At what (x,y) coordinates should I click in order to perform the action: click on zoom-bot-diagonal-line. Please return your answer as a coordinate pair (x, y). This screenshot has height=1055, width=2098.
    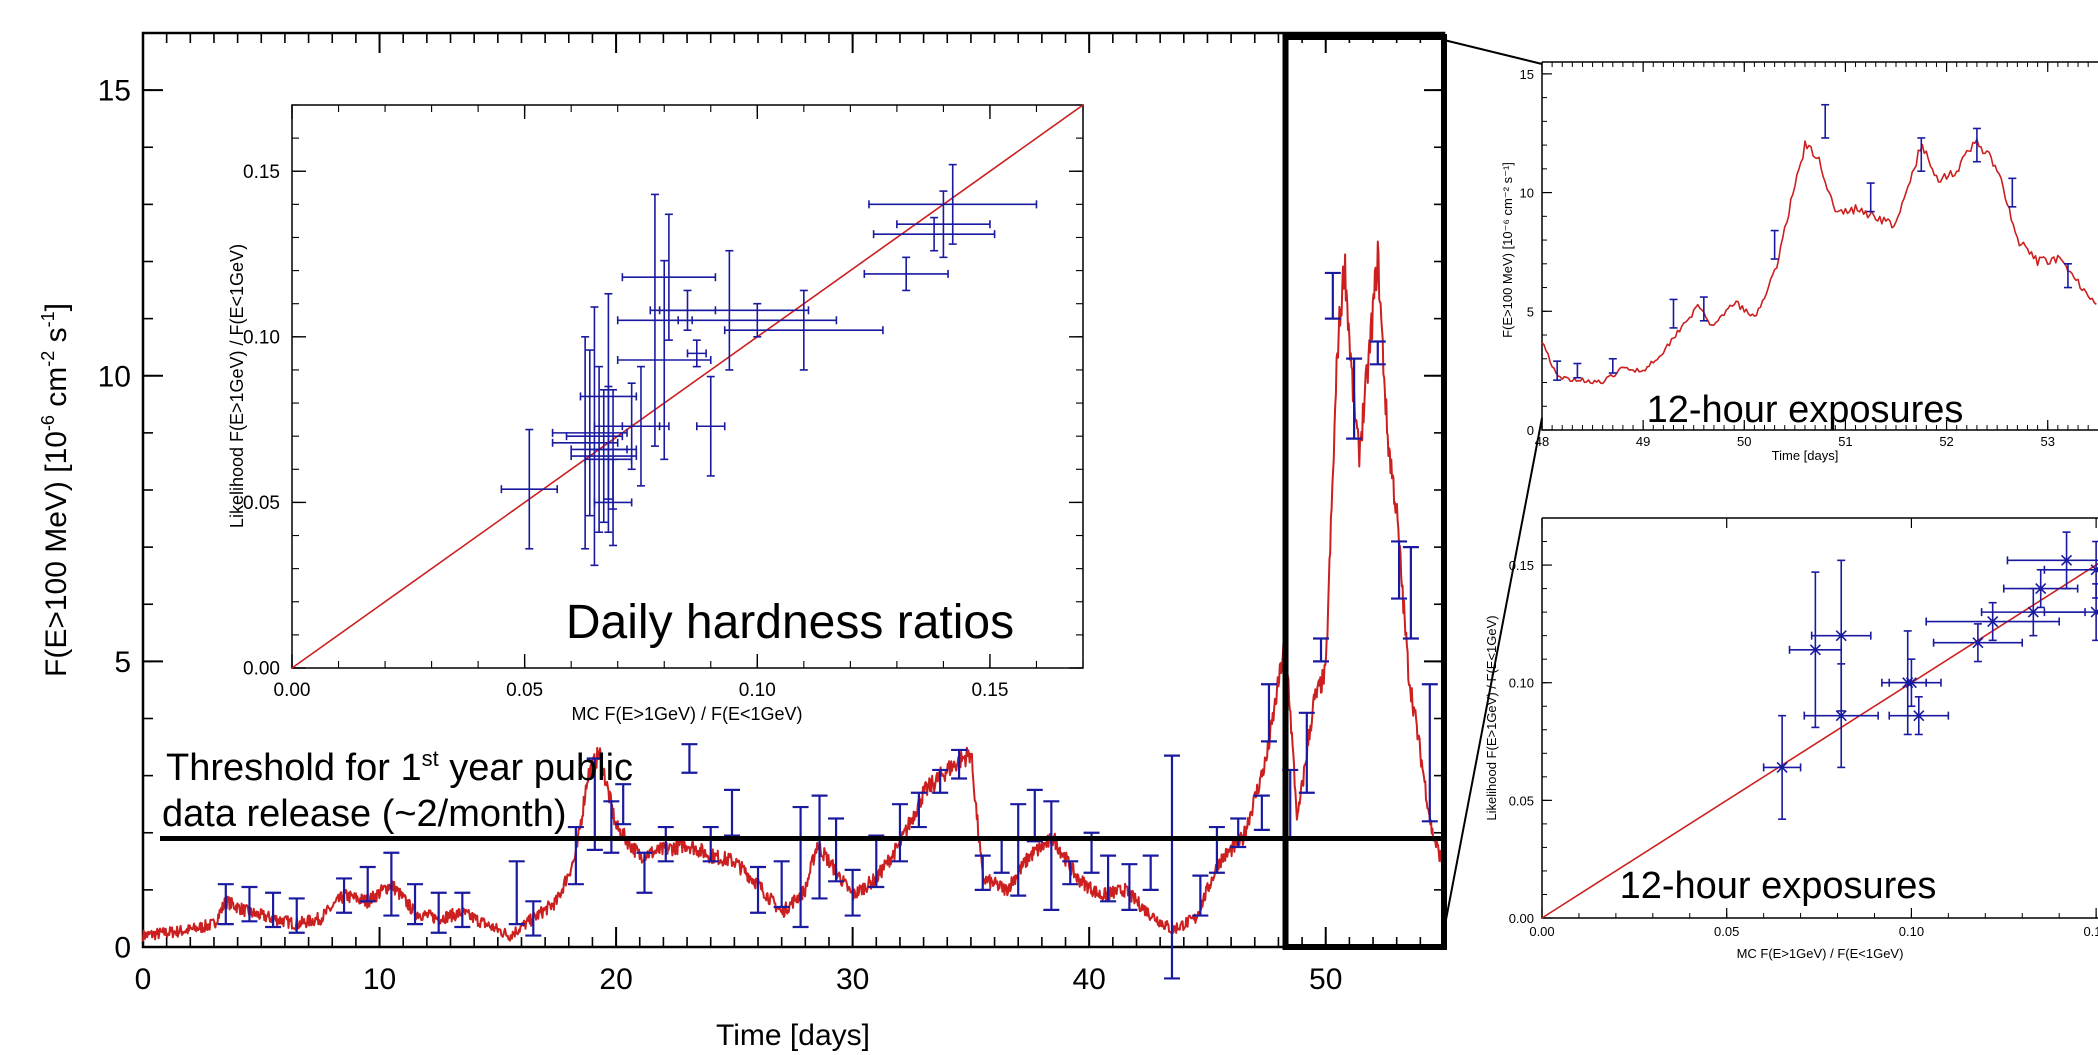
    Looking at the image, I should click on (1819, 740).